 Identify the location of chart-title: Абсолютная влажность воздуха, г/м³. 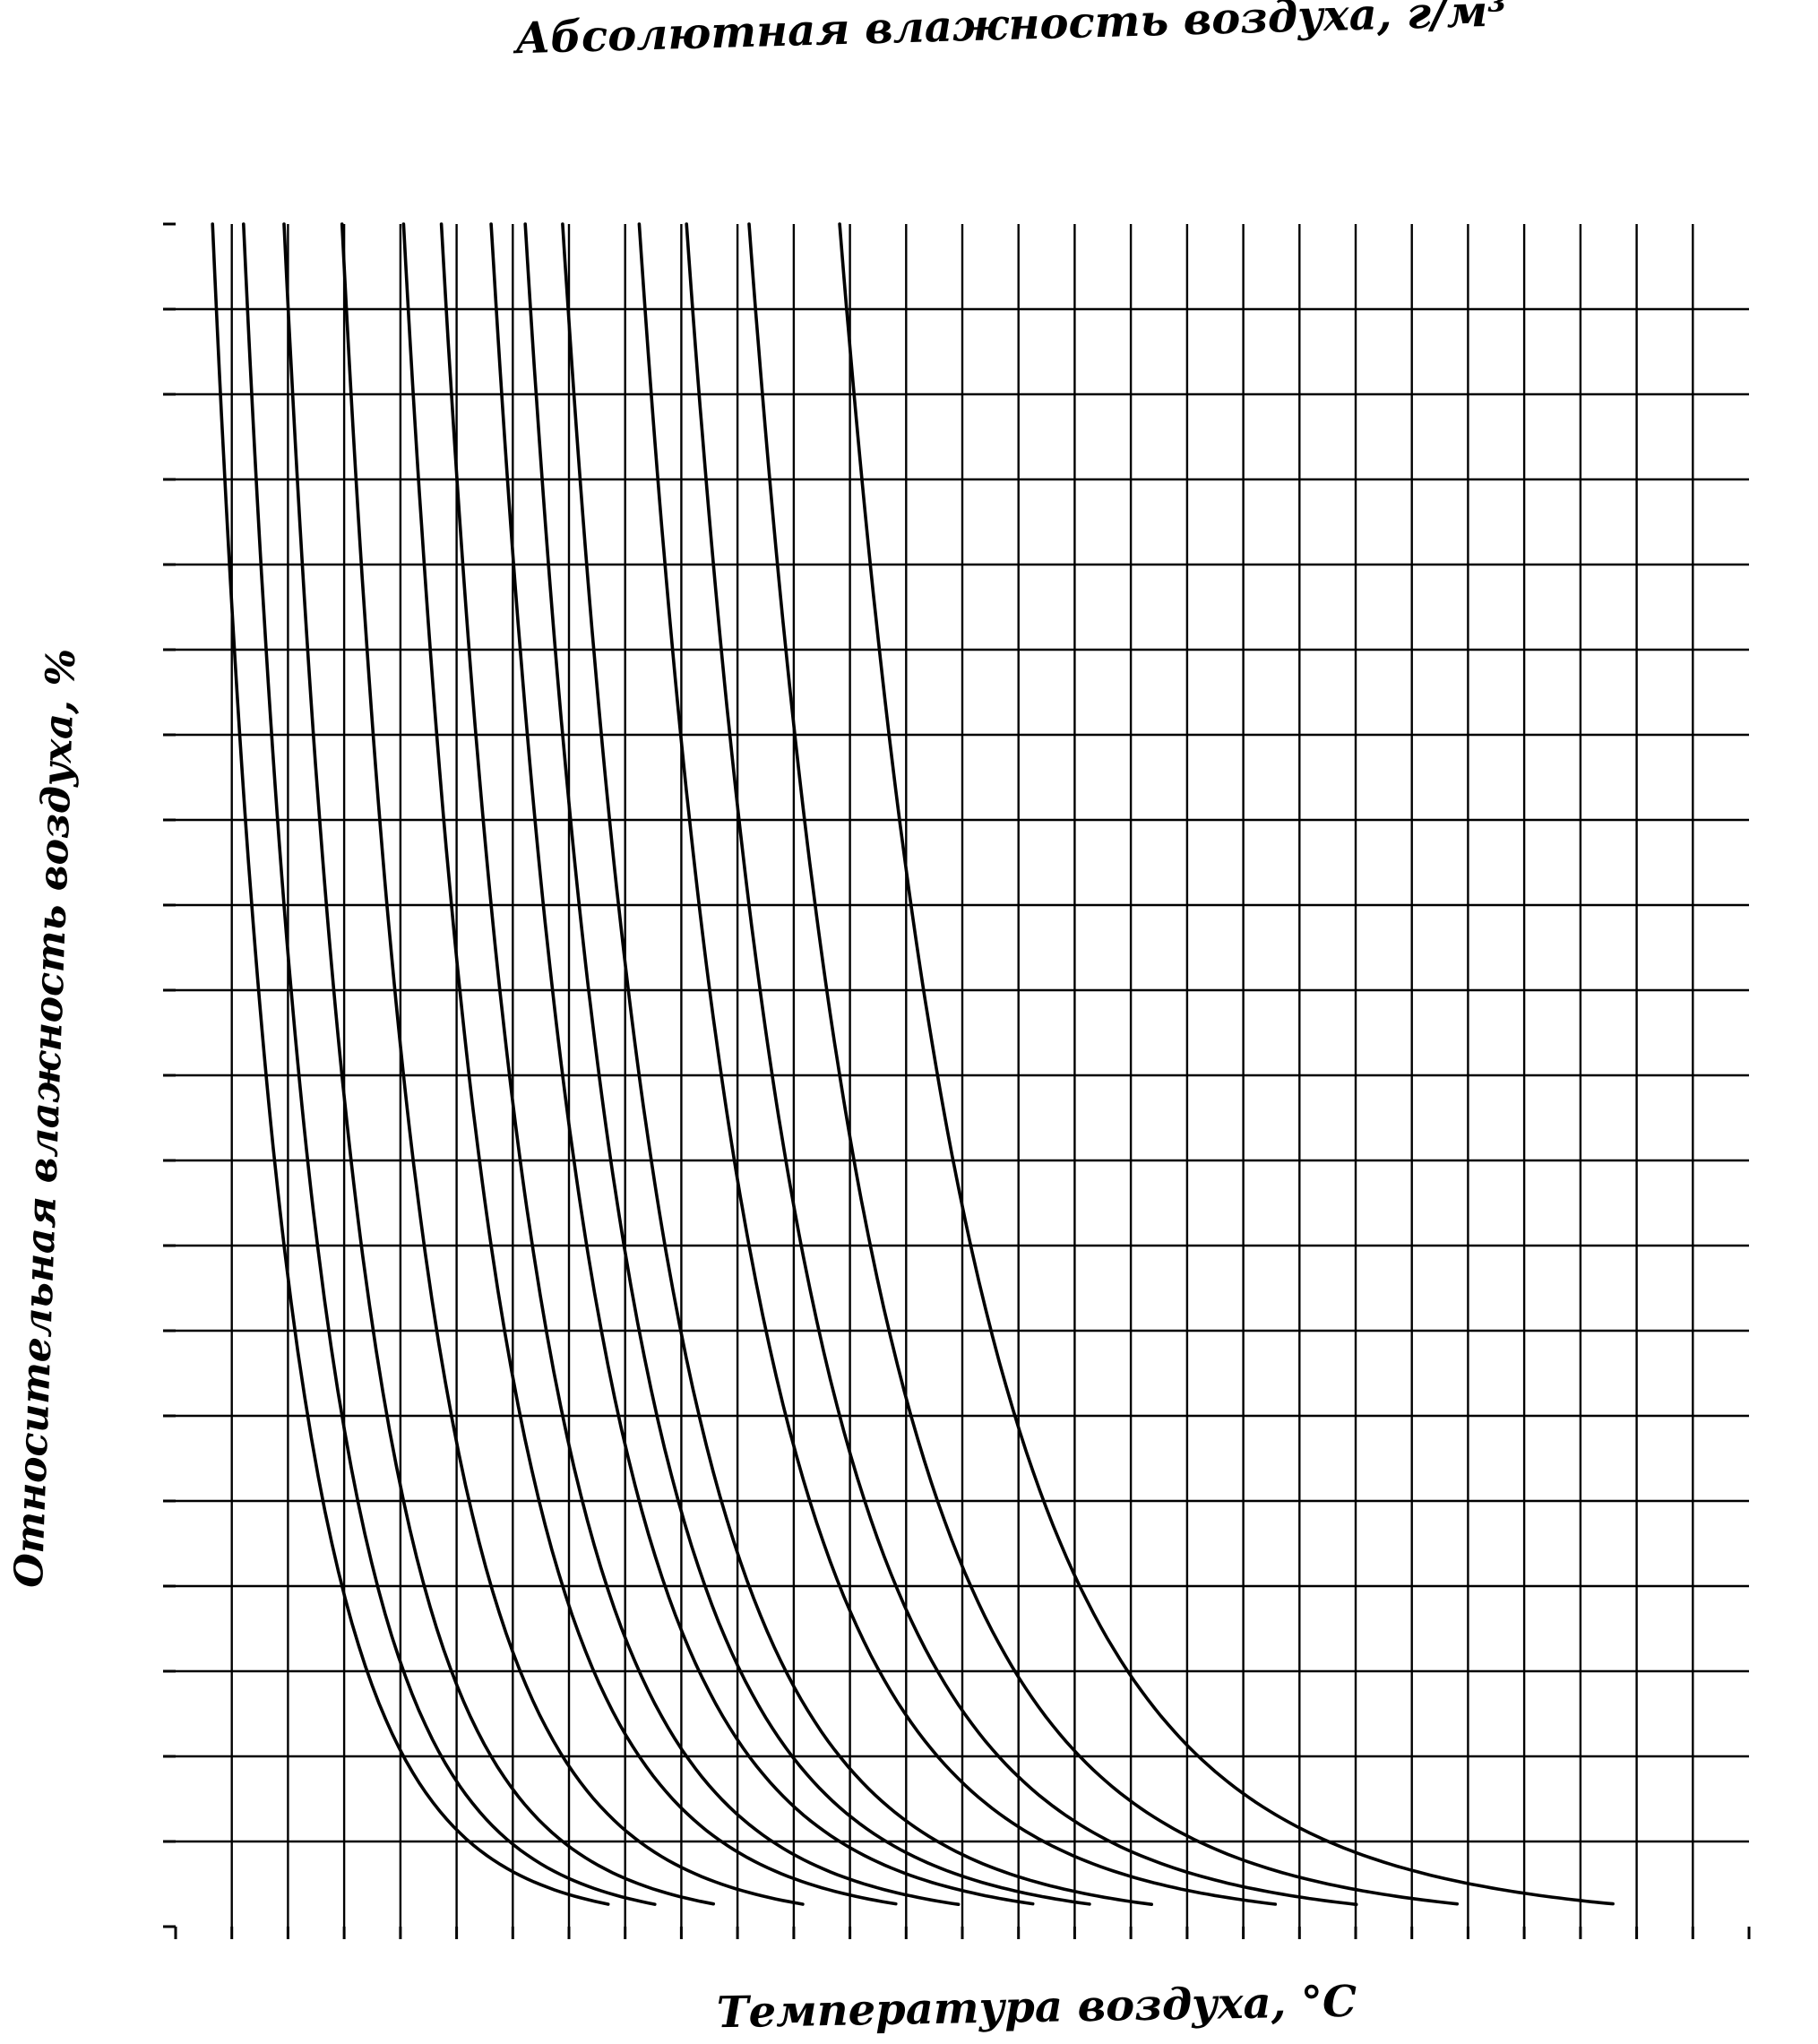
(1010, 32).